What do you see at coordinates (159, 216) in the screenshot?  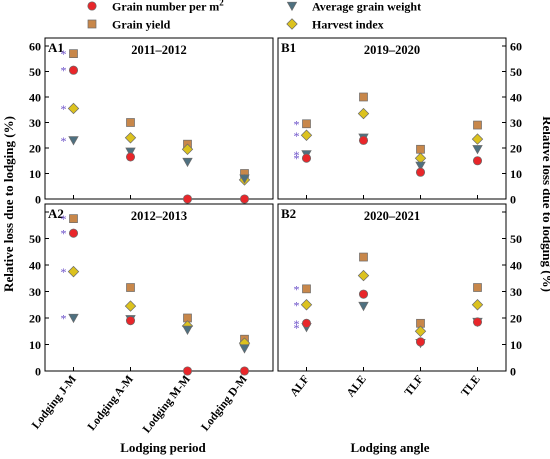 I see `panel-title: 2012–2013` at bounding box center [159, 216].